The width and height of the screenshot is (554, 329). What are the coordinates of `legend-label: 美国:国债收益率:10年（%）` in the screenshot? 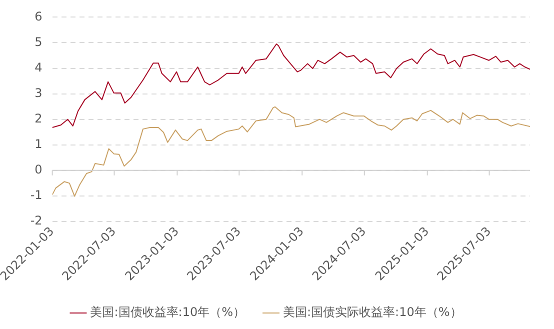 It's located at (168, 312).